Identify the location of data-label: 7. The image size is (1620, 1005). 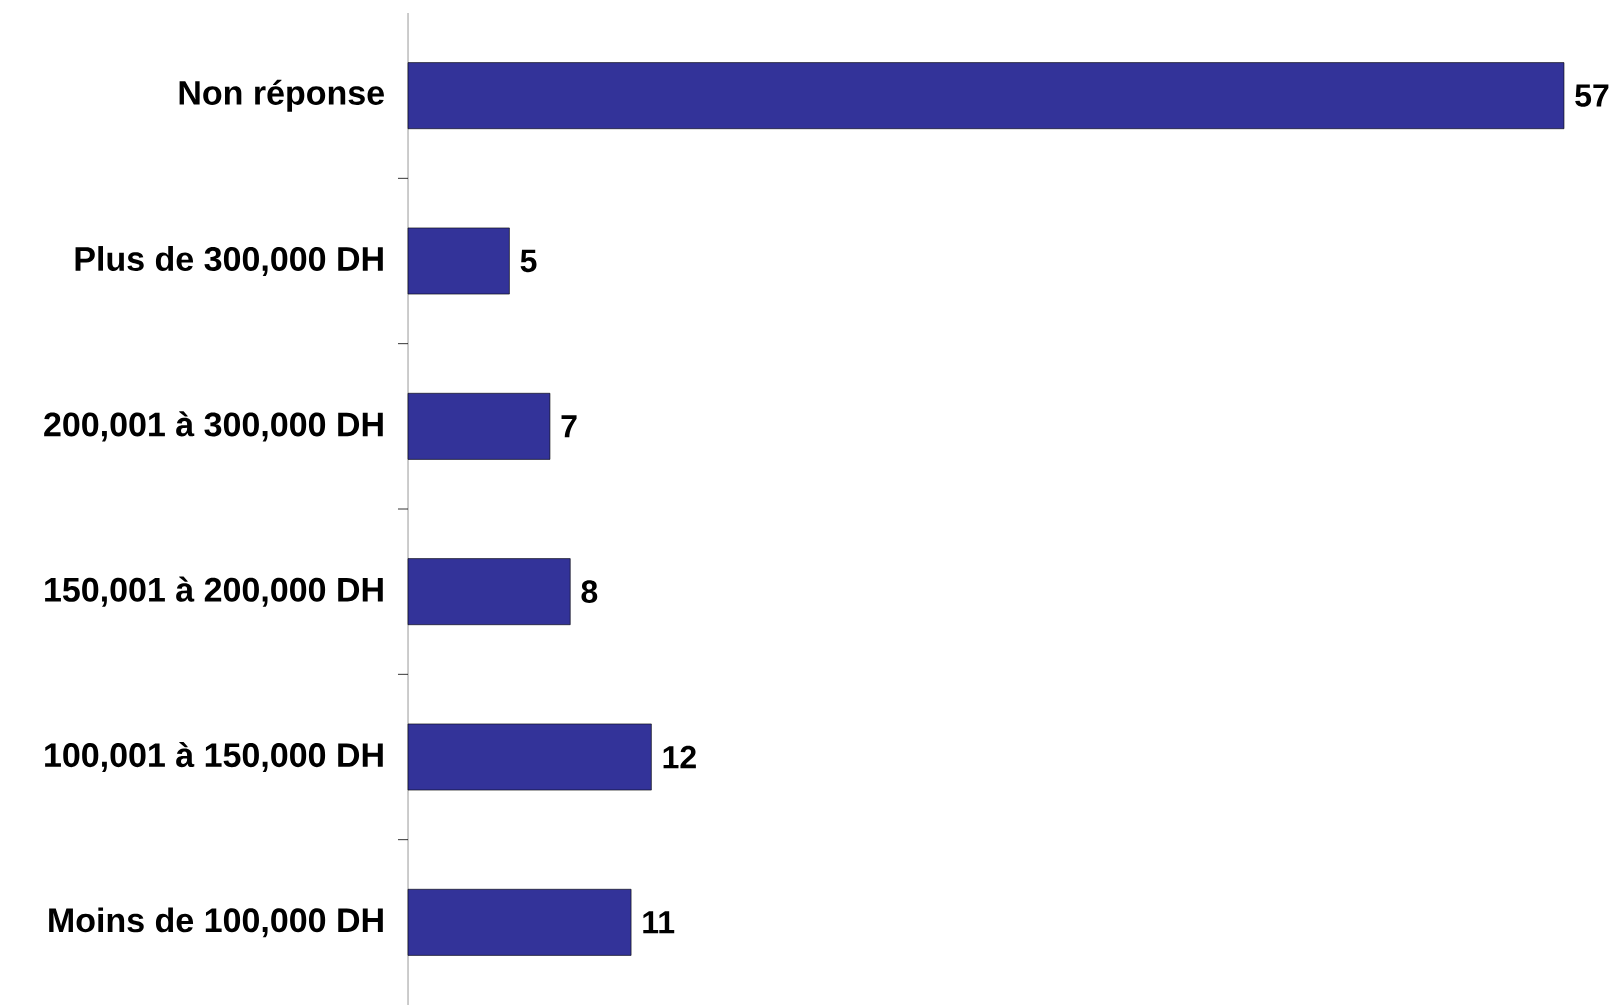
(569, 426).